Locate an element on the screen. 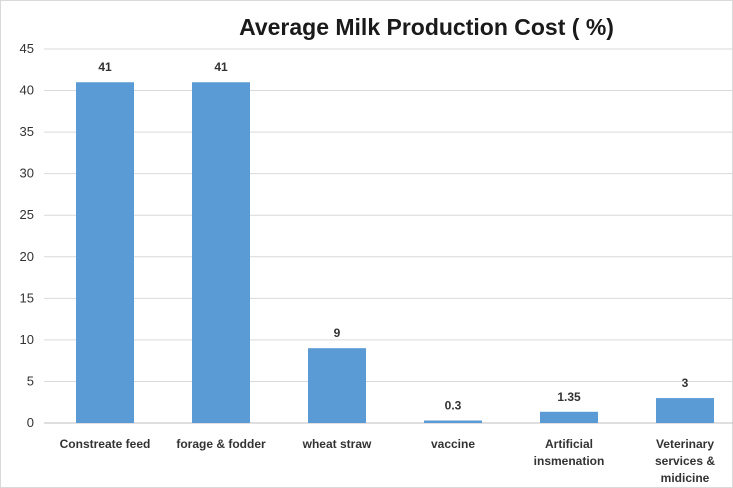  data-label: 1.35 is located at coordinates (569, 397).